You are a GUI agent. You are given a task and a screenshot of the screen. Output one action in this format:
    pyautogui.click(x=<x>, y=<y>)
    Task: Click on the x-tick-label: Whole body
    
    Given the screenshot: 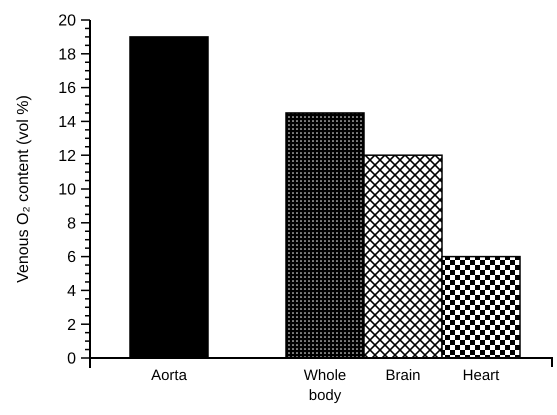 What is the action you would take?
    pyautogui.click(x=325, y=385)
    